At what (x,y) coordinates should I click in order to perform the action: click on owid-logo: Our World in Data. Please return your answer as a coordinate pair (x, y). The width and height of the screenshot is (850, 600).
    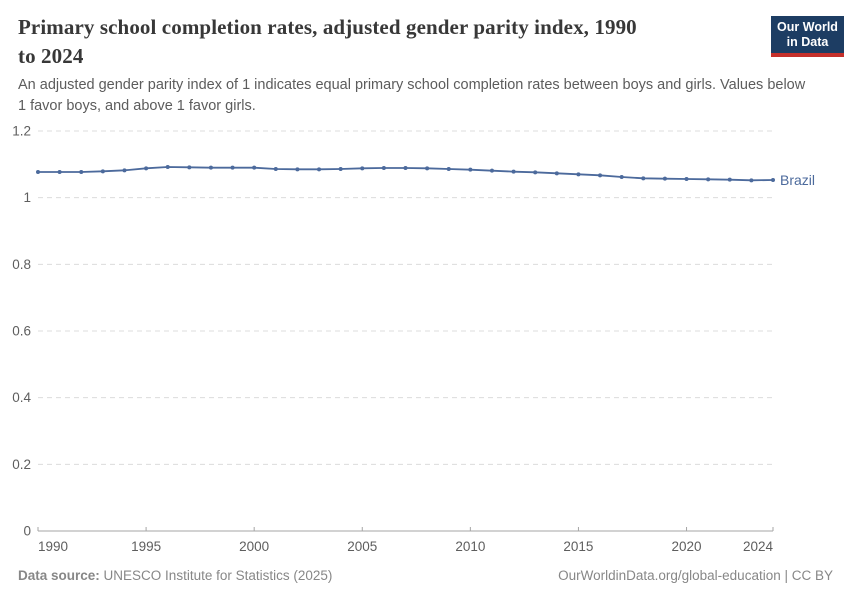
    Looking at the image, I should click on (807, 36).